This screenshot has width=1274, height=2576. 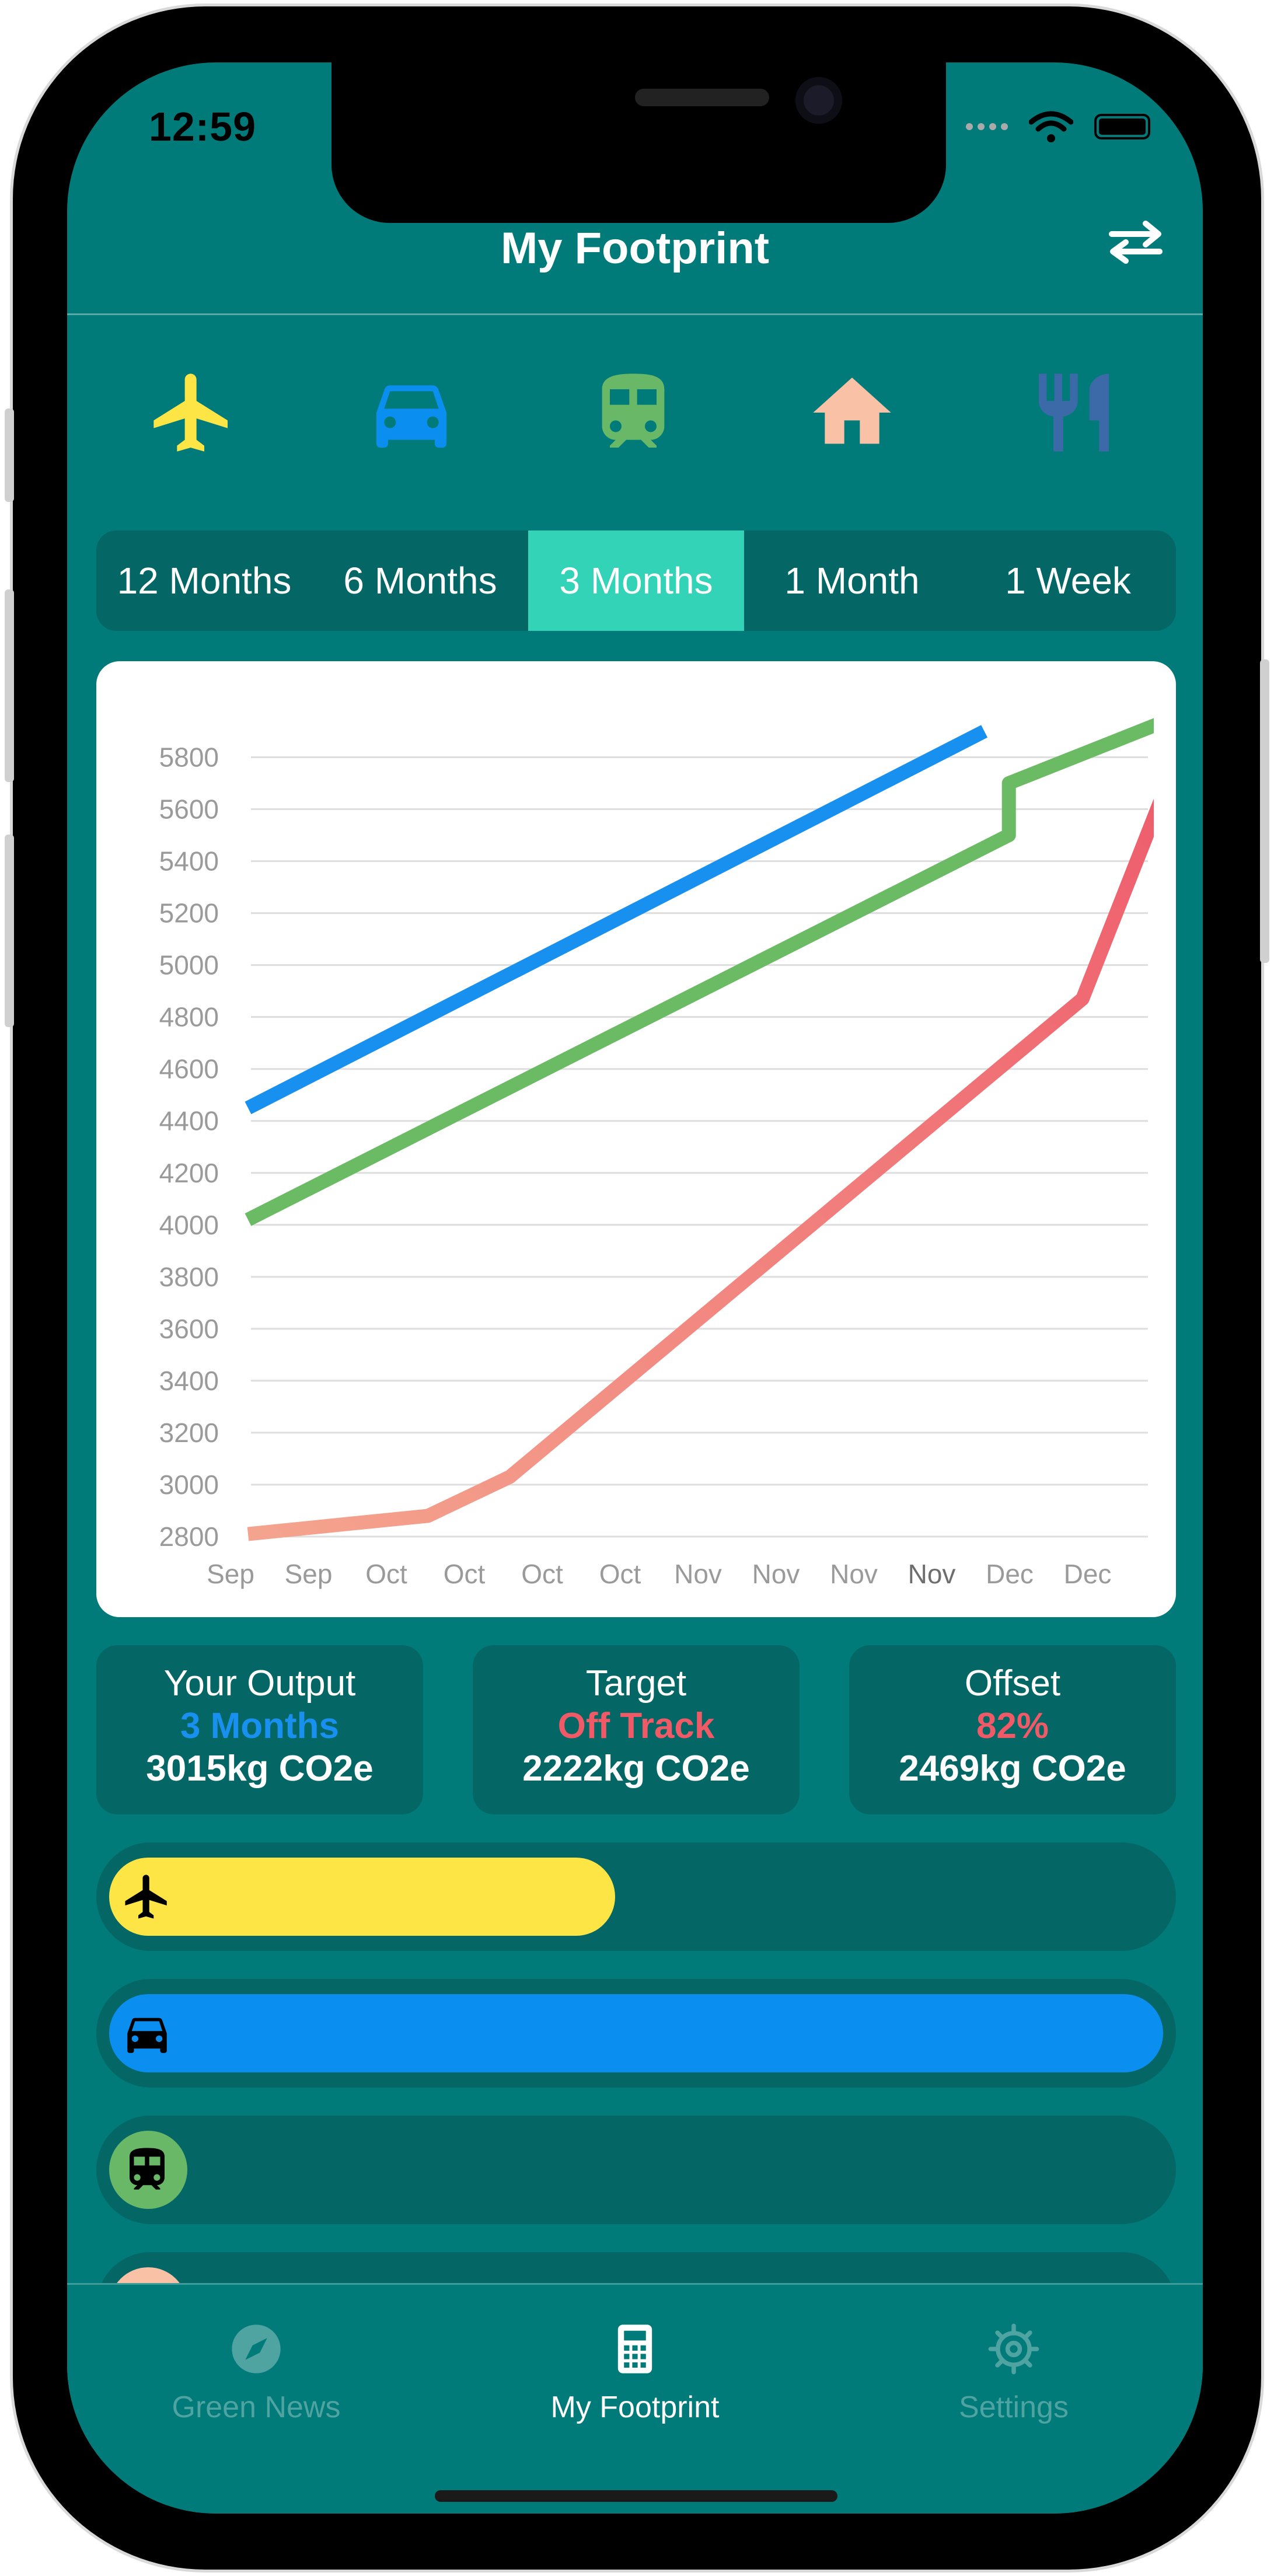 What do you see at coordinates (636, 1726) in the screenshot?
I see `stat-status: Off Track` at bounding box center [636, 1726].